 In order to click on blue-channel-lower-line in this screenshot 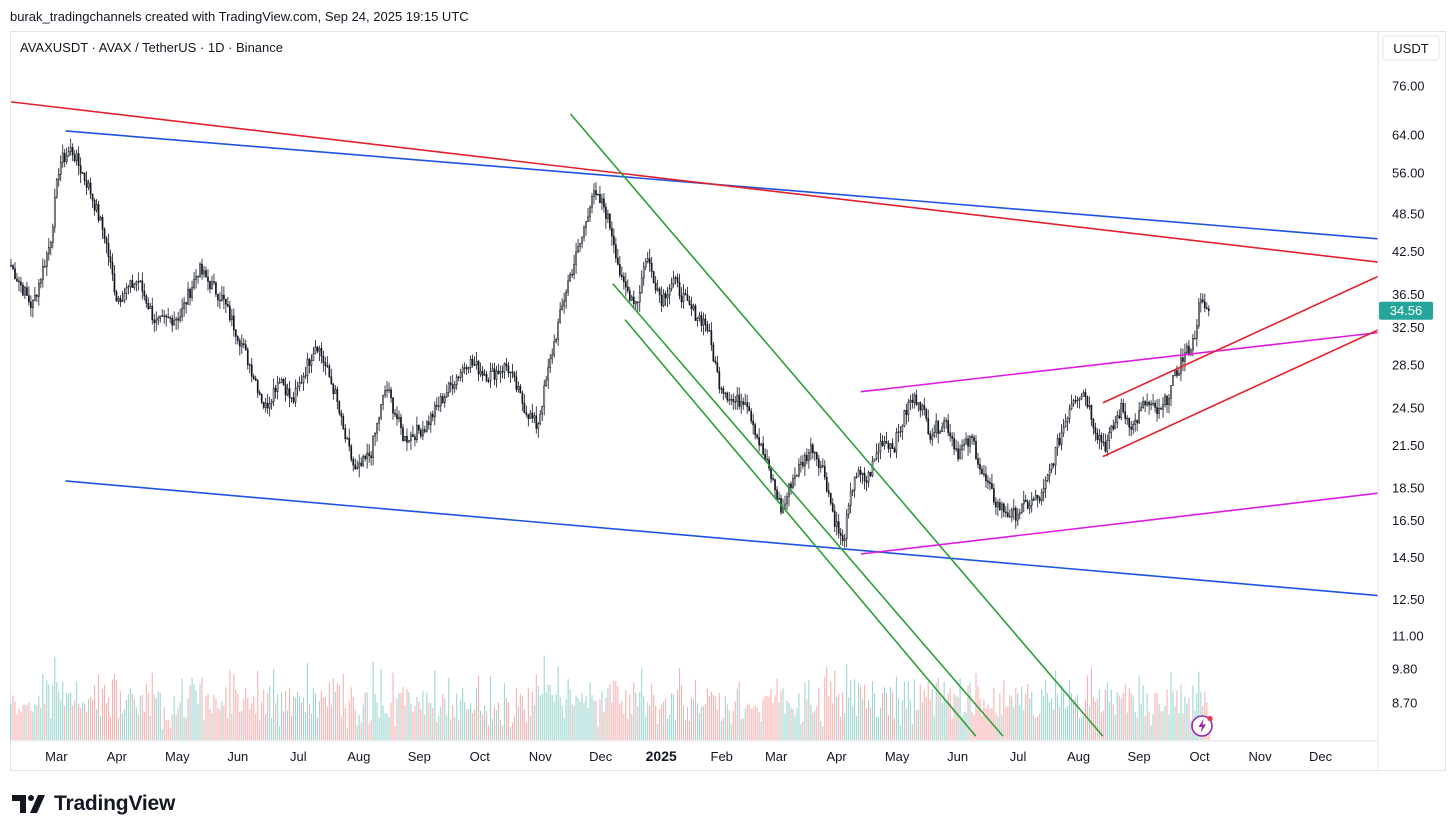, I will do `click(721, 538)`.